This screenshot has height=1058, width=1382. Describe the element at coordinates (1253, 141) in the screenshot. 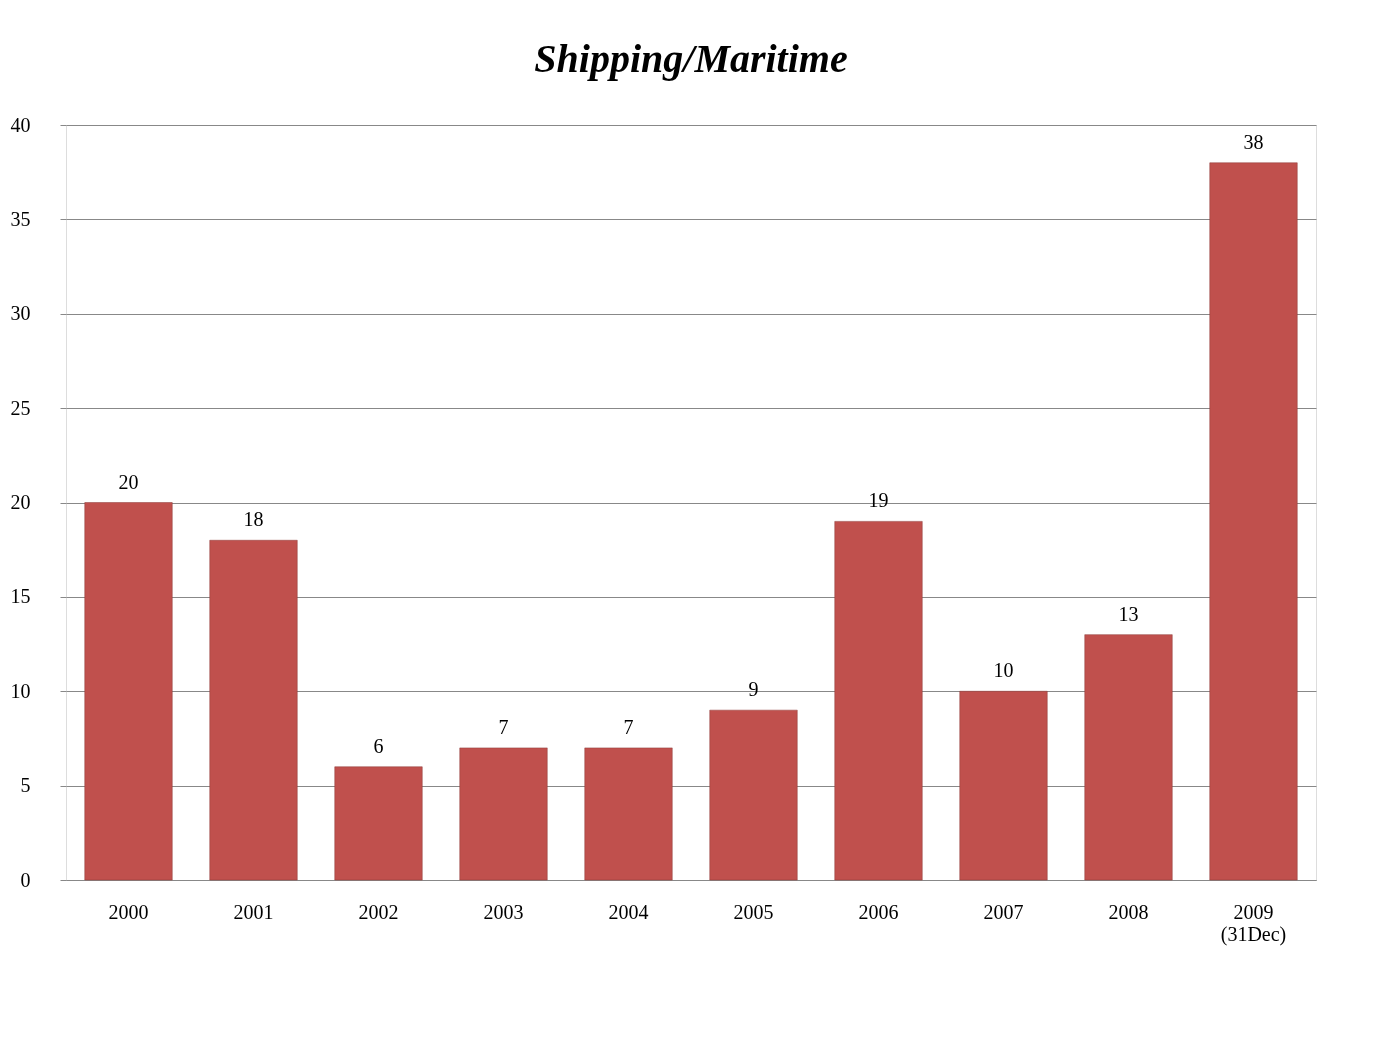

I see `data-label: 38` at that location.